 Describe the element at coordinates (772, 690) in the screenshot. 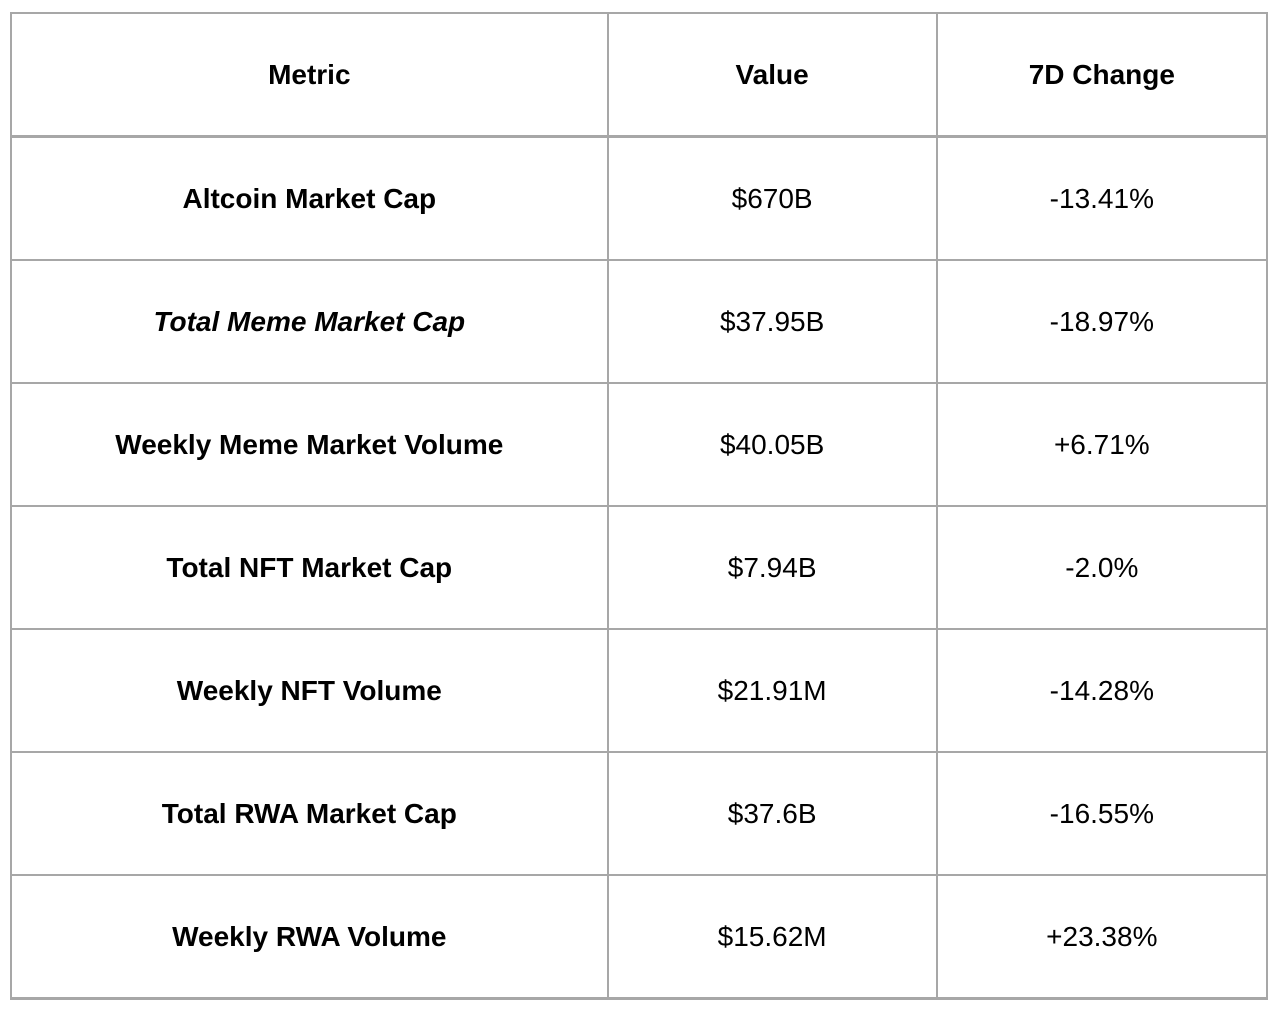

I see `value-cell: $21.91M` at that location.